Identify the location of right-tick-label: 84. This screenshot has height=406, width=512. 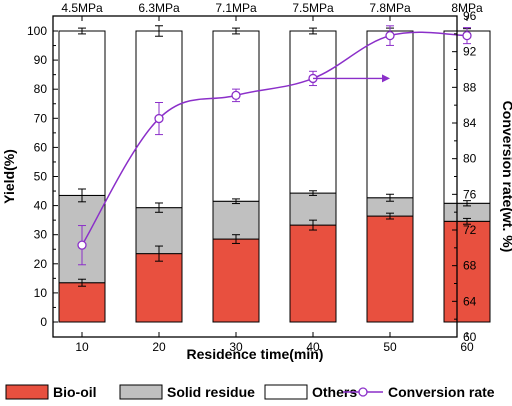
(470, 123).